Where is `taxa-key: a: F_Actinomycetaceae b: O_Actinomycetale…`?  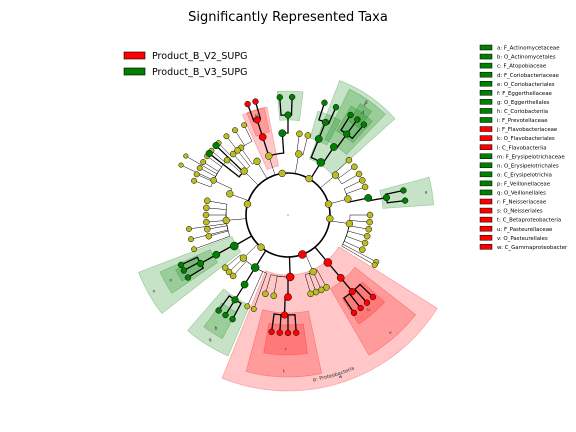
taxa-key: a: F_Actinomycetaceae b: O_Actinomycetale… is located at coordinates (523, 147).